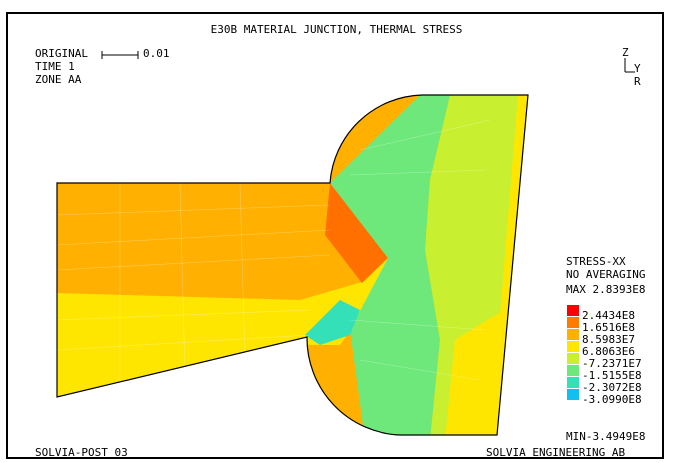 The width and height of the screenshot is (673, 463). Describe the element at coordinates (608, 339) in the screenshot. I see `legend-level-3: 8.5983E7` at that location.